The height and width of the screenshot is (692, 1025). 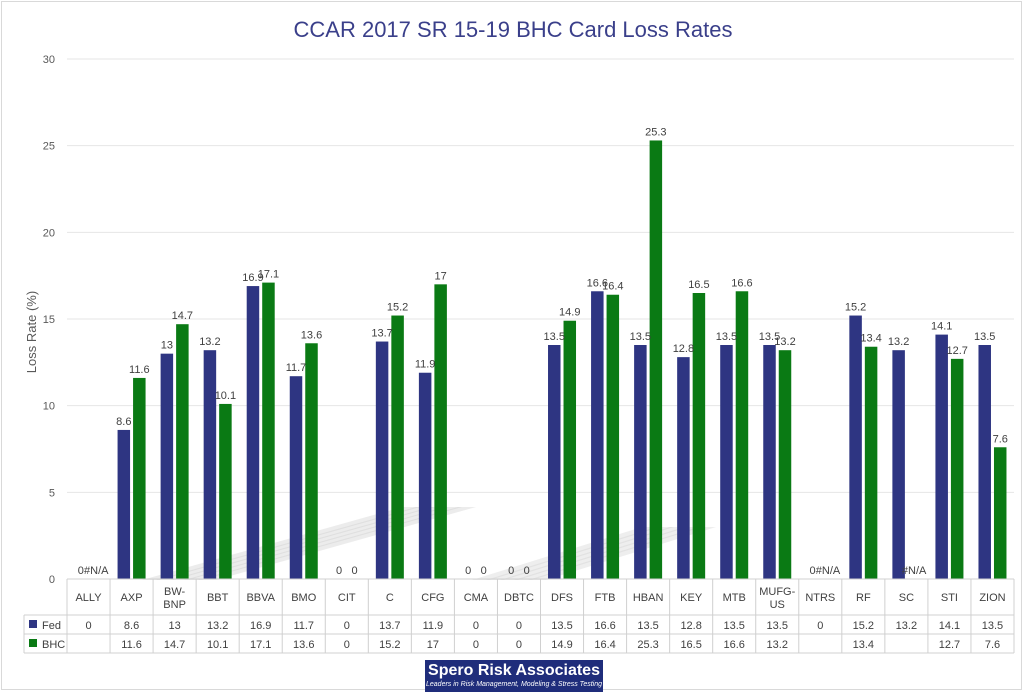 I want to click on table-cell: 13.6, so click(x=303, y=645).